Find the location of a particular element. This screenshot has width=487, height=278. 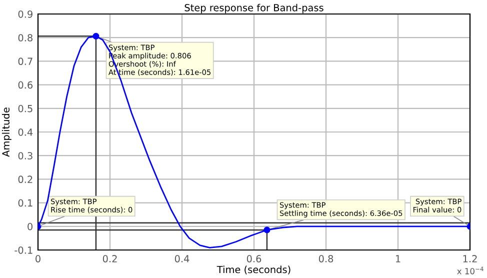

y-tick-label: 0.2 is located at coordinates (25, 180).